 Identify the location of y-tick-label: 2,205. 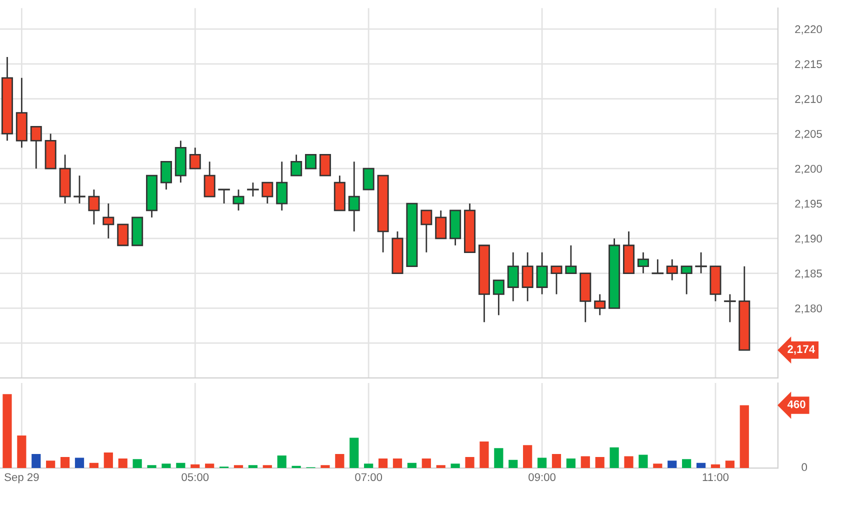
(808, 135).